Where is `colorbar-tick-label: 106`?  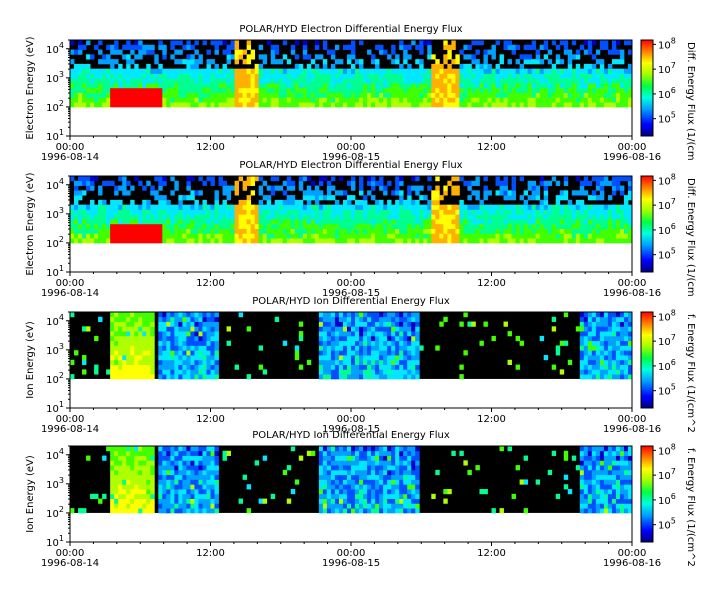 colorbar-tick-label: 106 is located at coordinates (667, 93).